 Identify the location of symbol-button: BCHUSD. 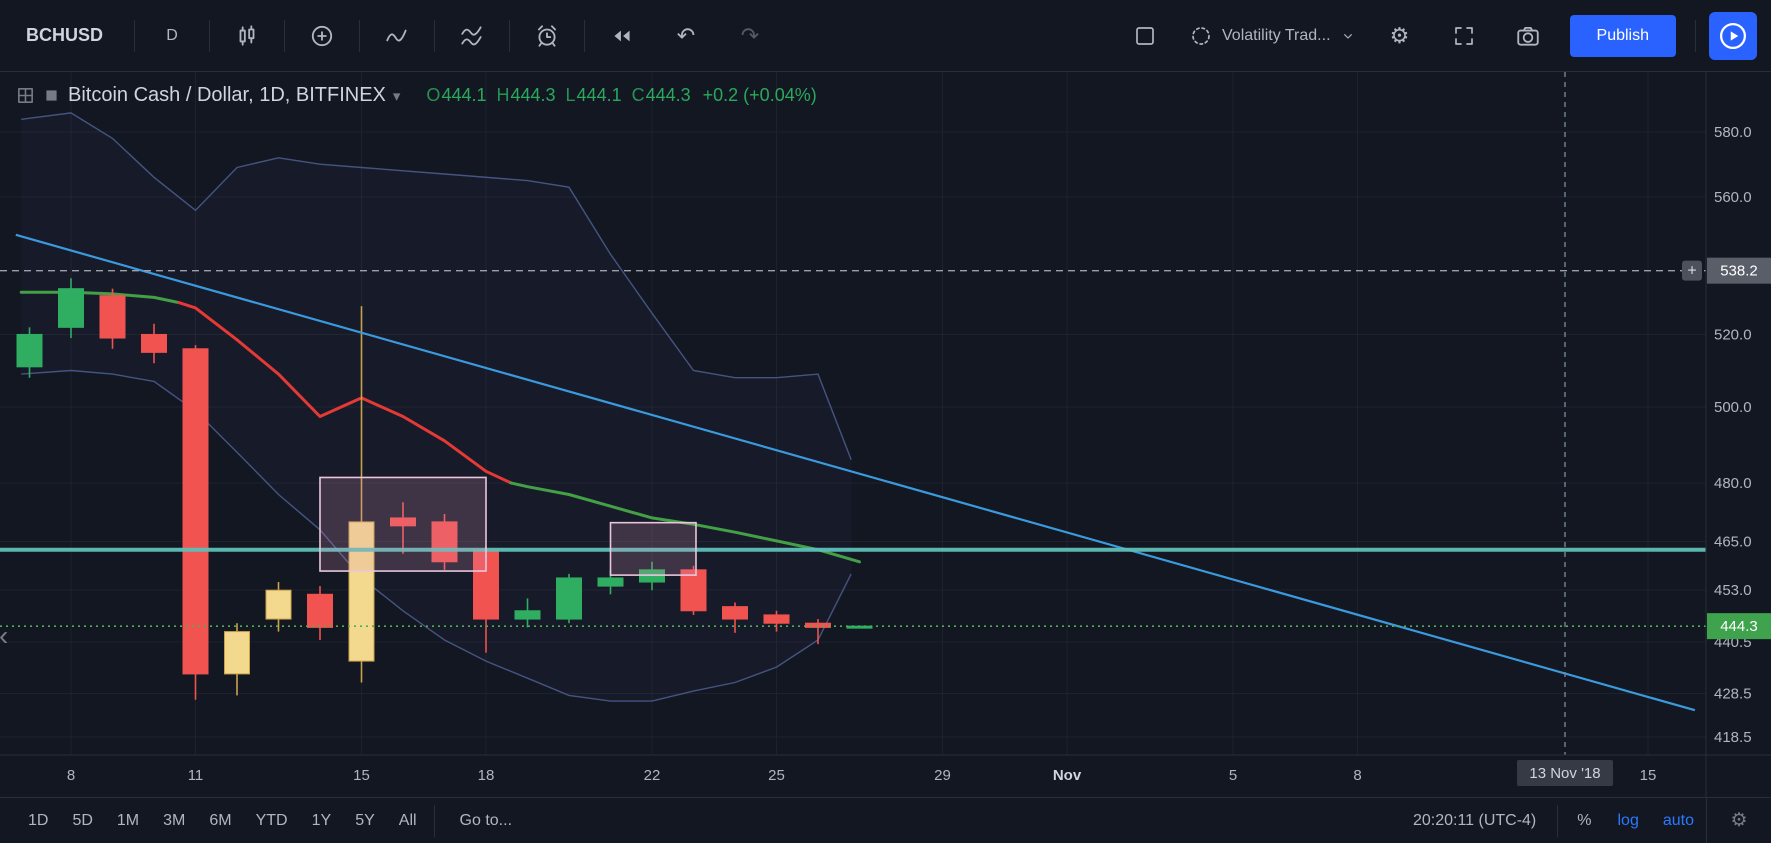
(65, 35).